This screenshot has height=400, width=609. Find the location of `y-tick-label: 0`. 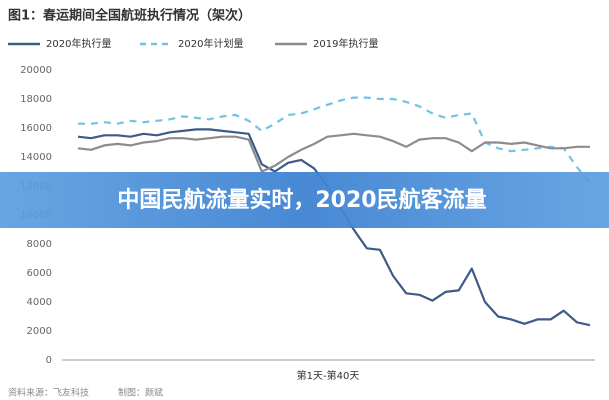

y-tick-label: 0 is located at coordinates (49, 360).